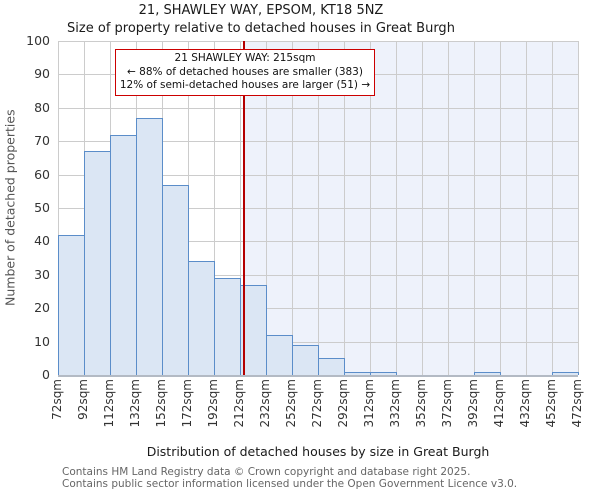 The height and width of the screenshot is (500, 600). I want to click on y-tick-label: 0, so click(46, 374).